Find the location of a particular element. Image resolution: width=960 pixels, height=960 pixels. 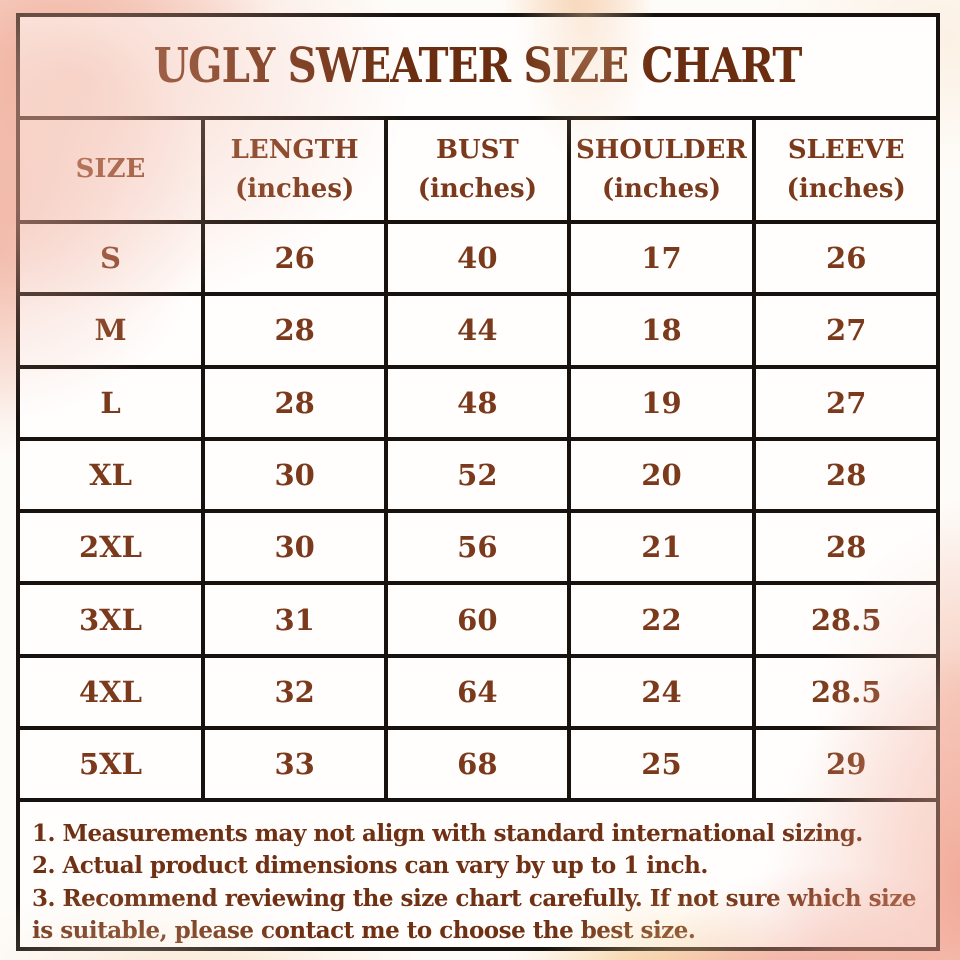

bust-value: 68 is located at coordinates (479, 764).